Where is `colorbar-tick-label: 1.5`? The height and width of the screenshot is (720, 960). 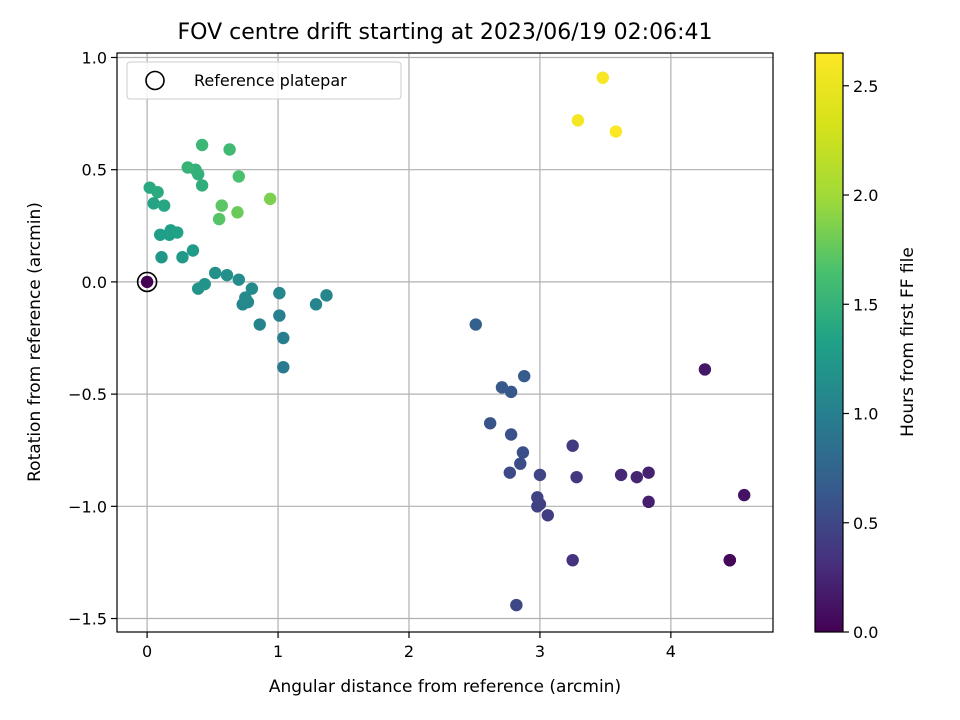
colorbar-tick-label: 1.5 is located at coordinates (865, 304).